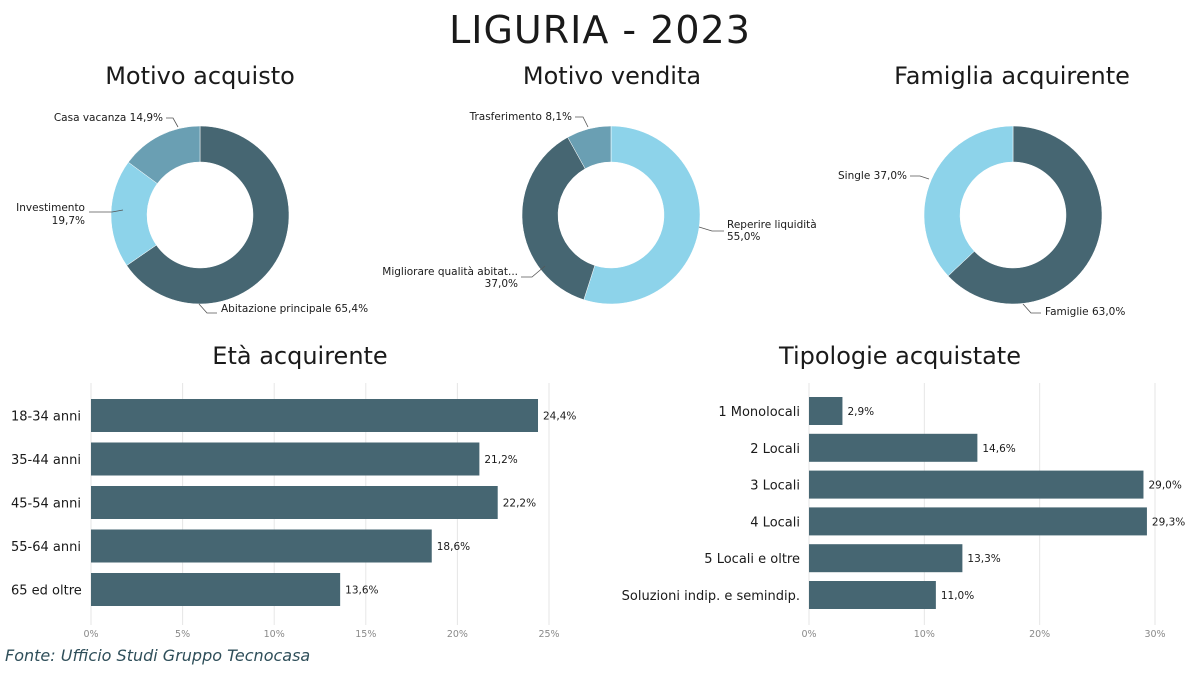 Image resolution: width=1200 pixels, height=684 pixels. What do you see at coordinates (50, 208) in the screenshot?
I see `slice-name-investimento: Investimento` at bounding box center [50, 208].